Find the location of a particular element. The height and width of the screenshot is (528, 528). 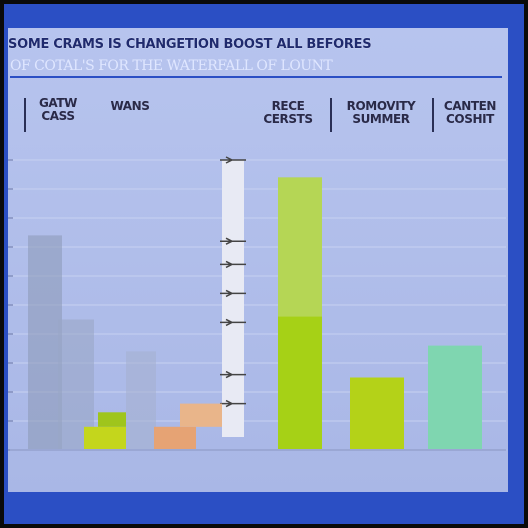

bar-lime-tall is located at coordinates (300, 313).